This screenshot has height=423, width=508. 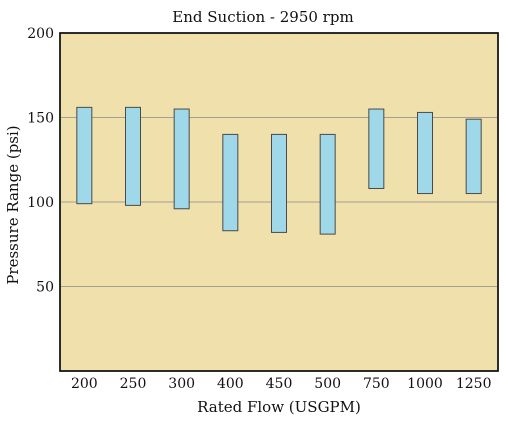 I want to click on x-tick-label: 250, so click(x=133, y=384).